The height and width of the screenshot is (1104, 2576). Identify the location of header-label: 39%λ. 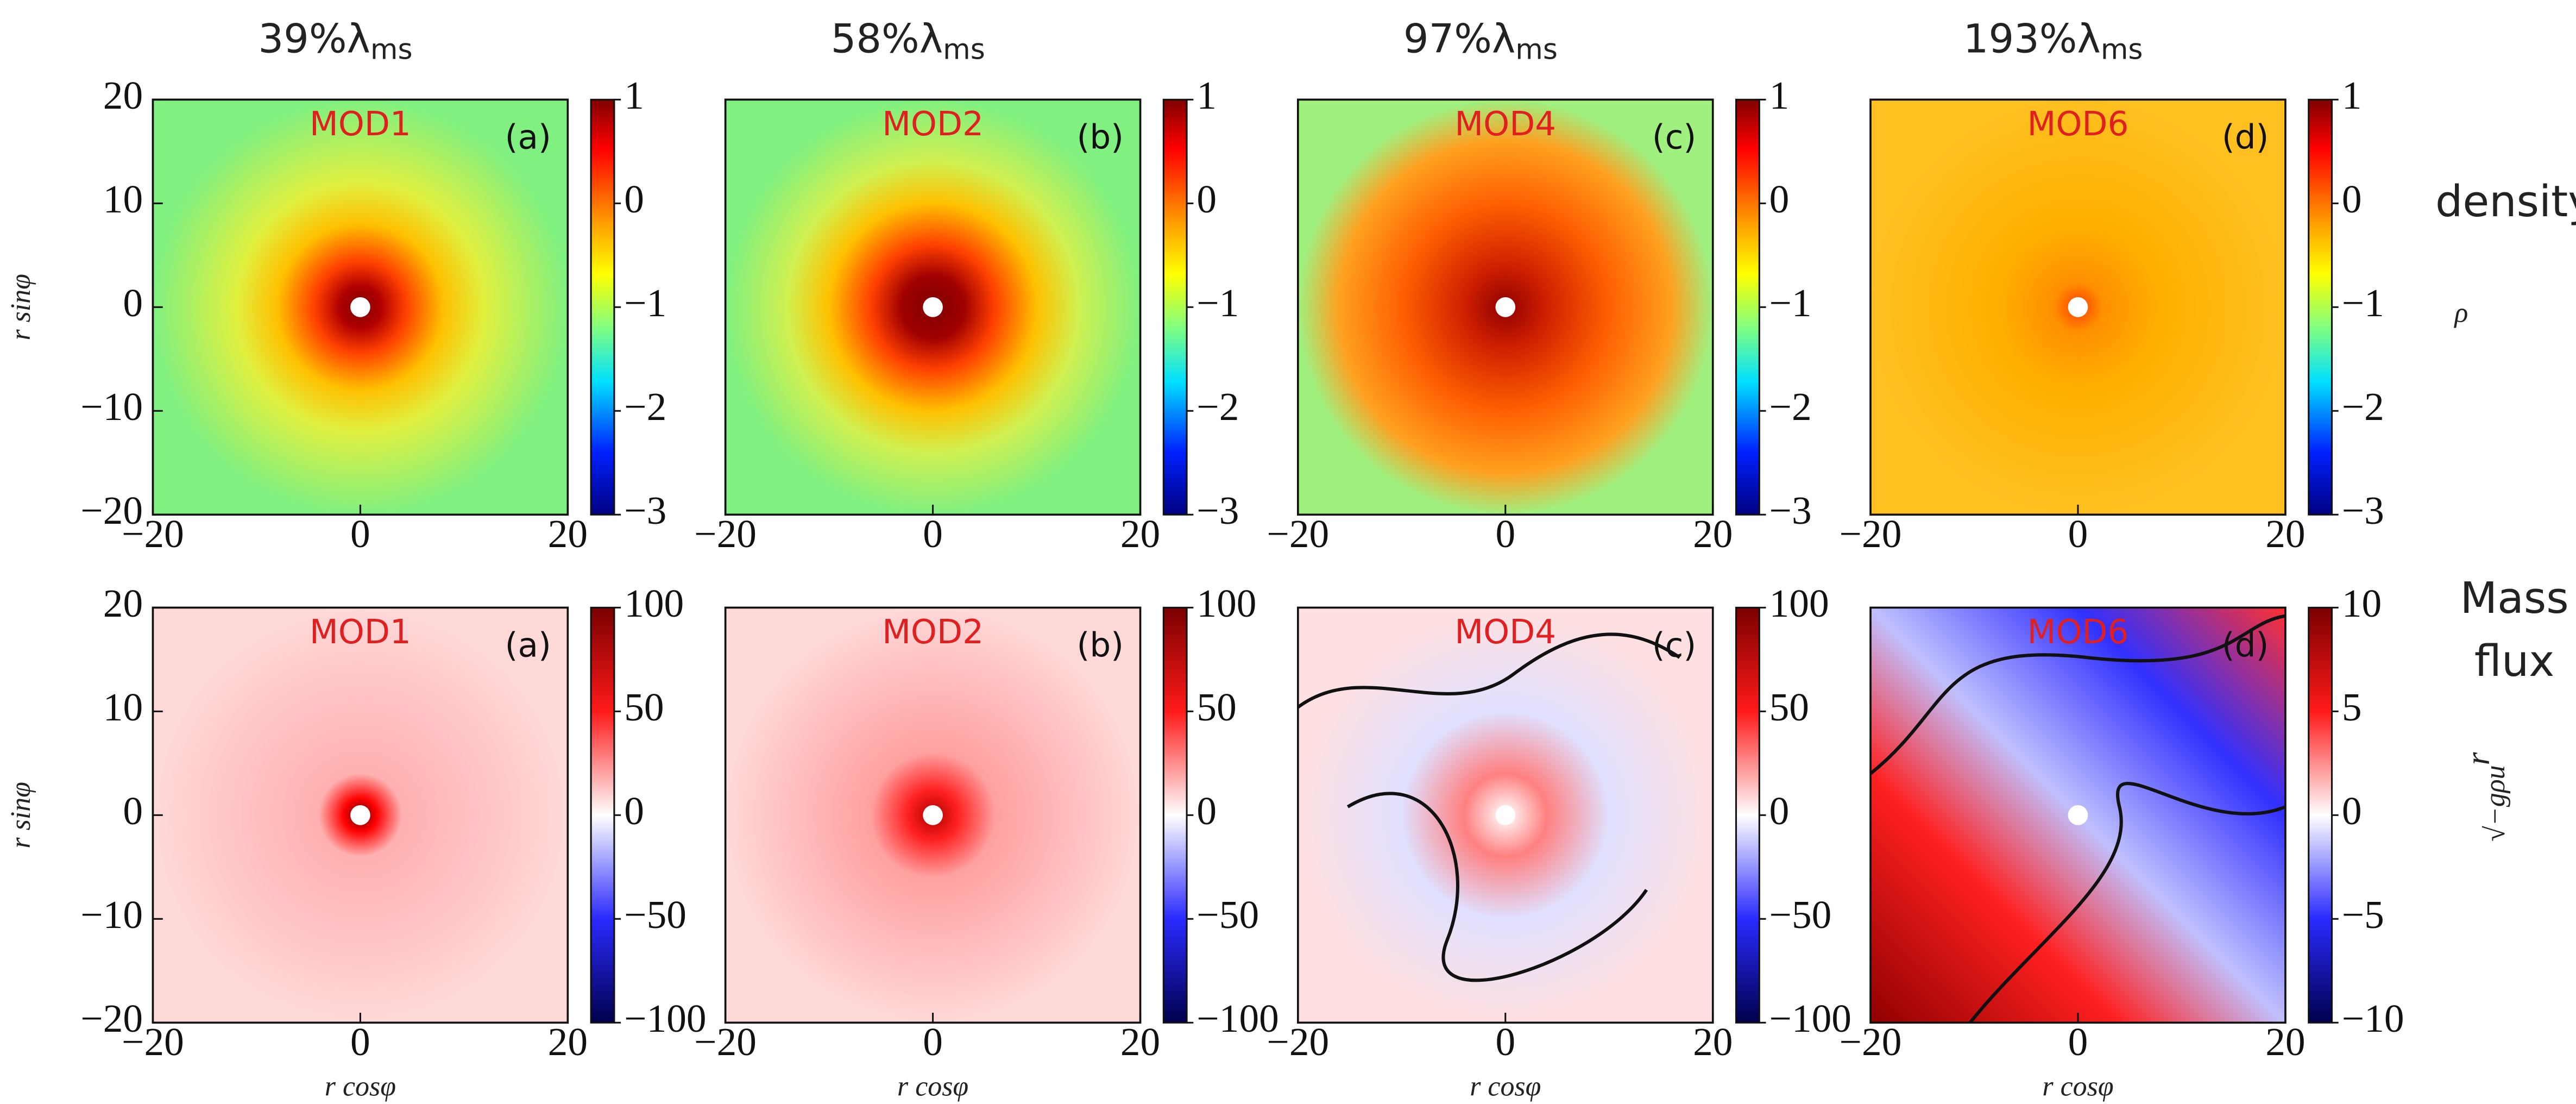
(314, 39).